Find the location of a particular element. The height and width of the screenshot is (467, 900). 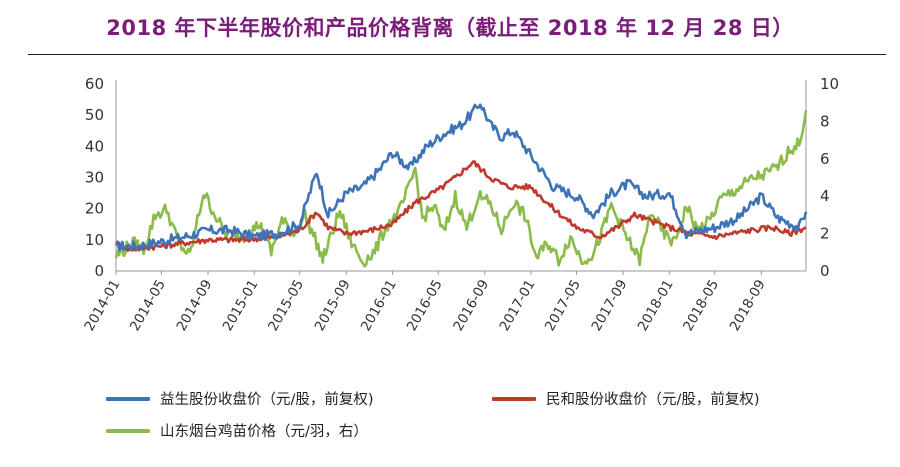

y-left-tick-label: 50 is located at coordinates (94, 115).